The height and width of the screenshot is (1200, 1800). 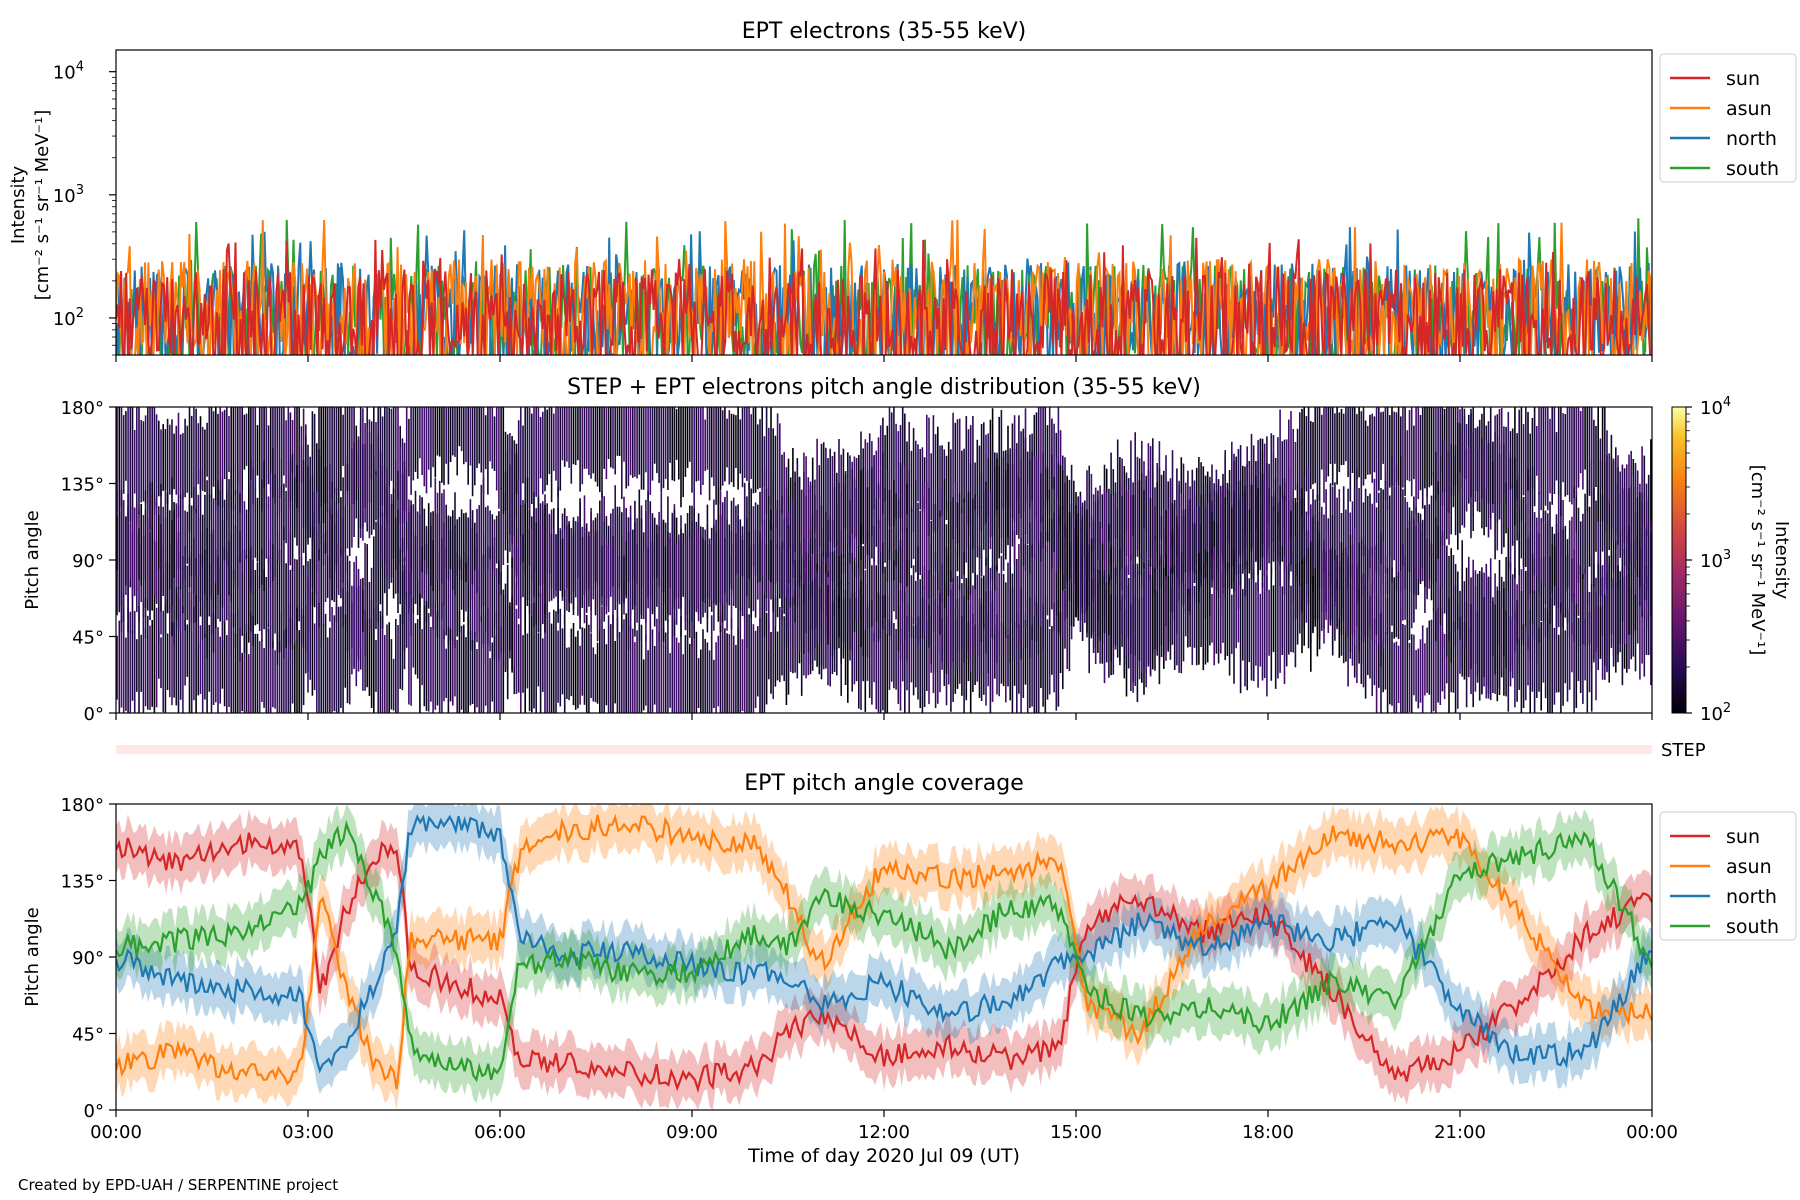 What do you see at coordinates (32, 559) in the screenshot?
I see `pad-ylabel: Pitch angle` at bounding box center [32, 559].